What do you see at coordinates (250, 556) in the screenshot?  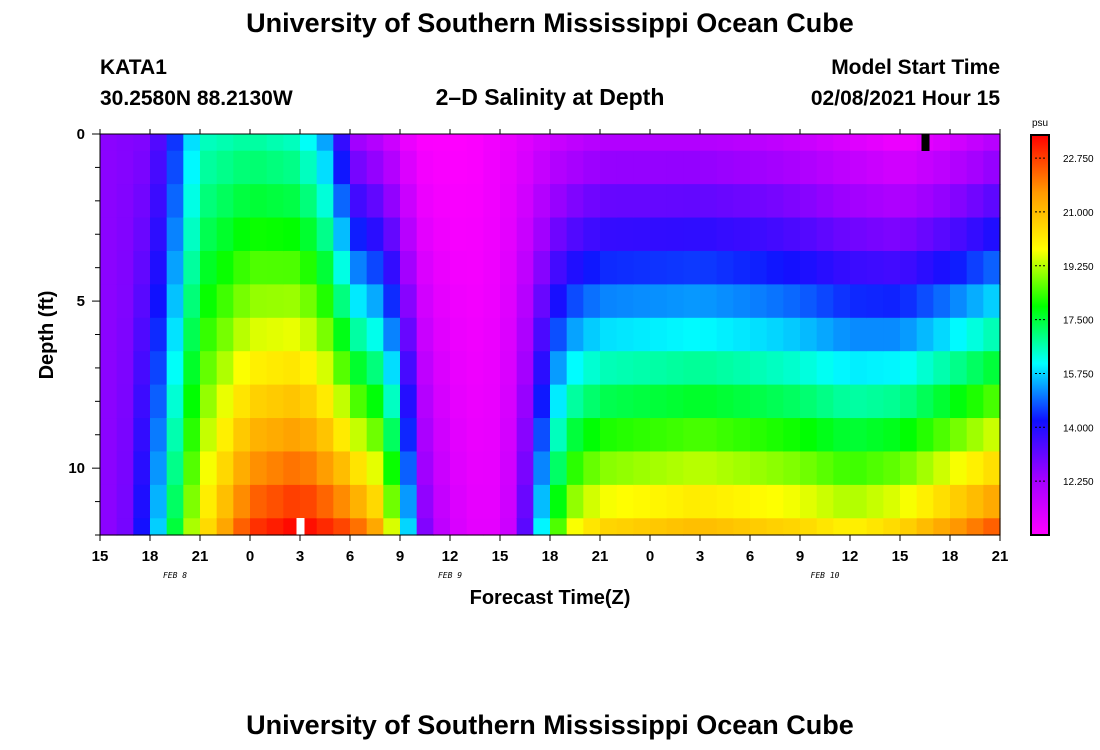 I see `x-tick-label: 0` at bounding box center [250, 556].